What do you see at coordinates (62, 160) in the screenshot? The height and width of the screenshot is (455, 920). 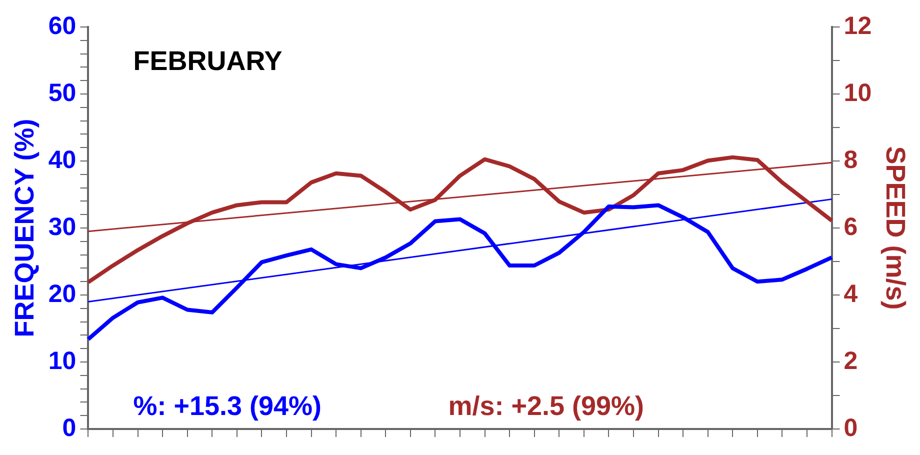 I see `y-tick-label: 40` at bounding box center [62, 160].